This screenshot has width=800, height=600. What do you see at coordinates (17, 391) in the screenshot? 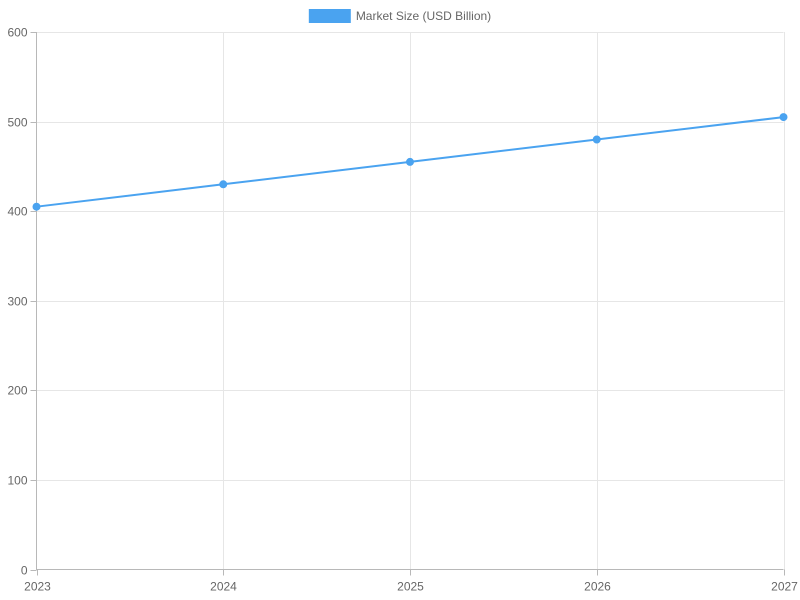
I see `y-tick-label: 200` at bounding box center [17, 391].